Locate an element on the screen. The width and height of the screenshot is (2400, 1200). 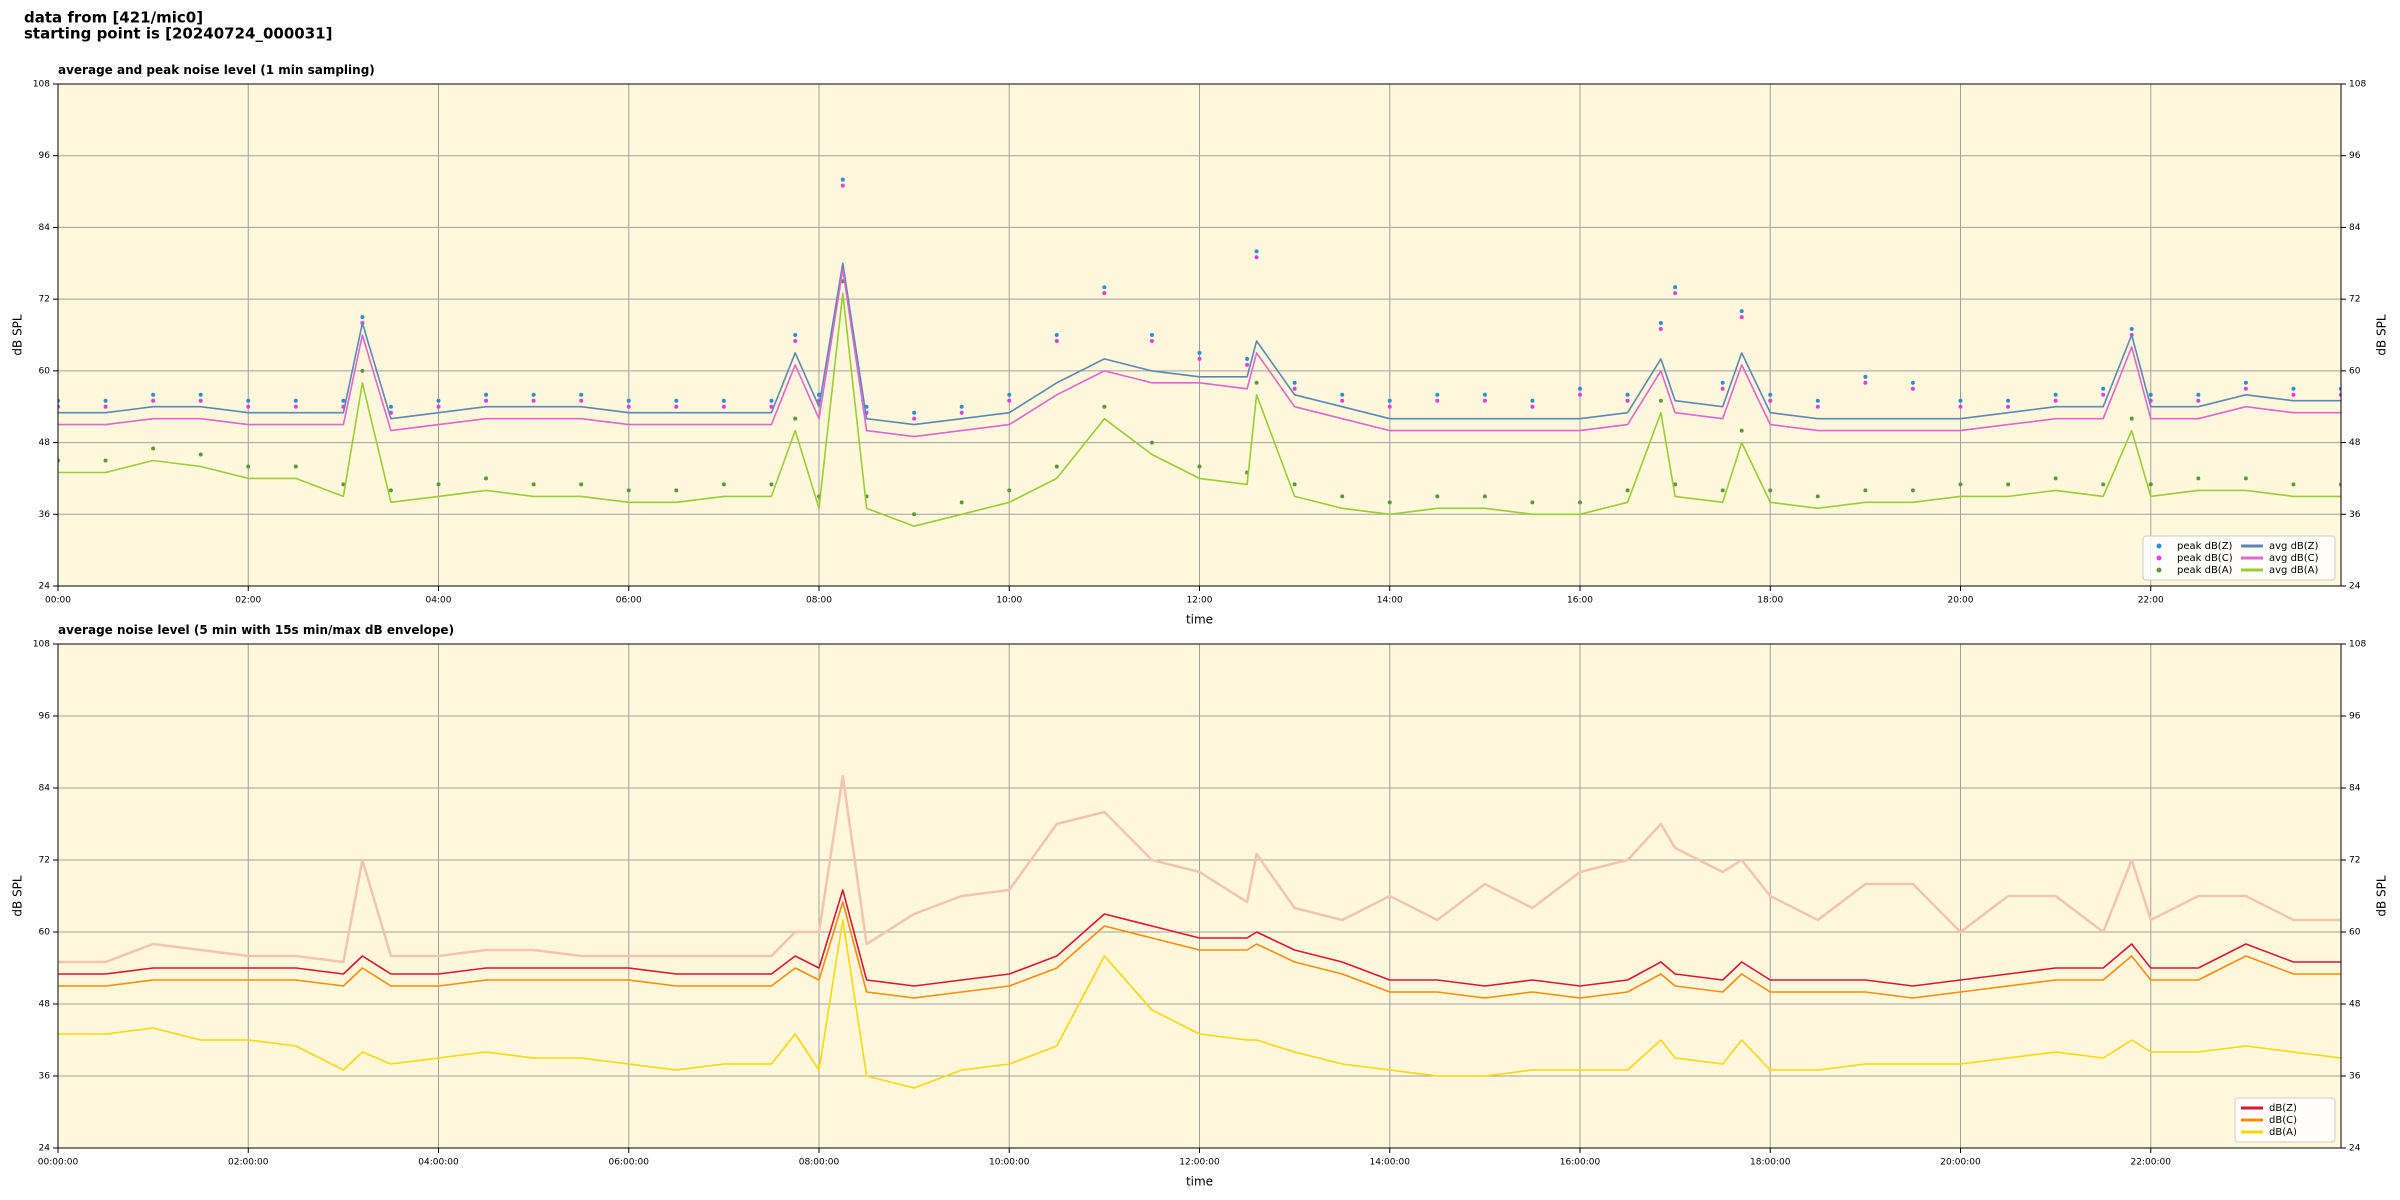
legend-label: avg dB(C) is located at coordinates (2294, 558).